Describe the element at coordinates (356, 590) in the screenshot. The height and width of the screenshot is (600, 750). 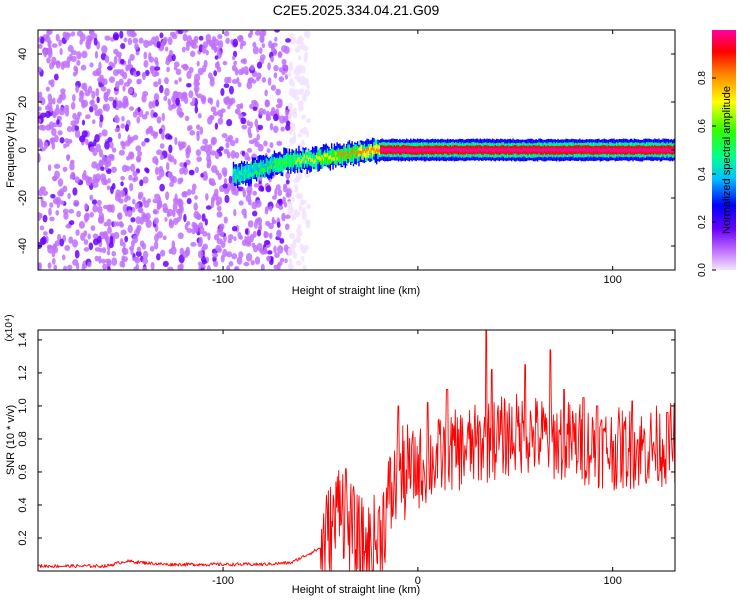
I see `snr-x-label: Height of straight line (km)` at that location.